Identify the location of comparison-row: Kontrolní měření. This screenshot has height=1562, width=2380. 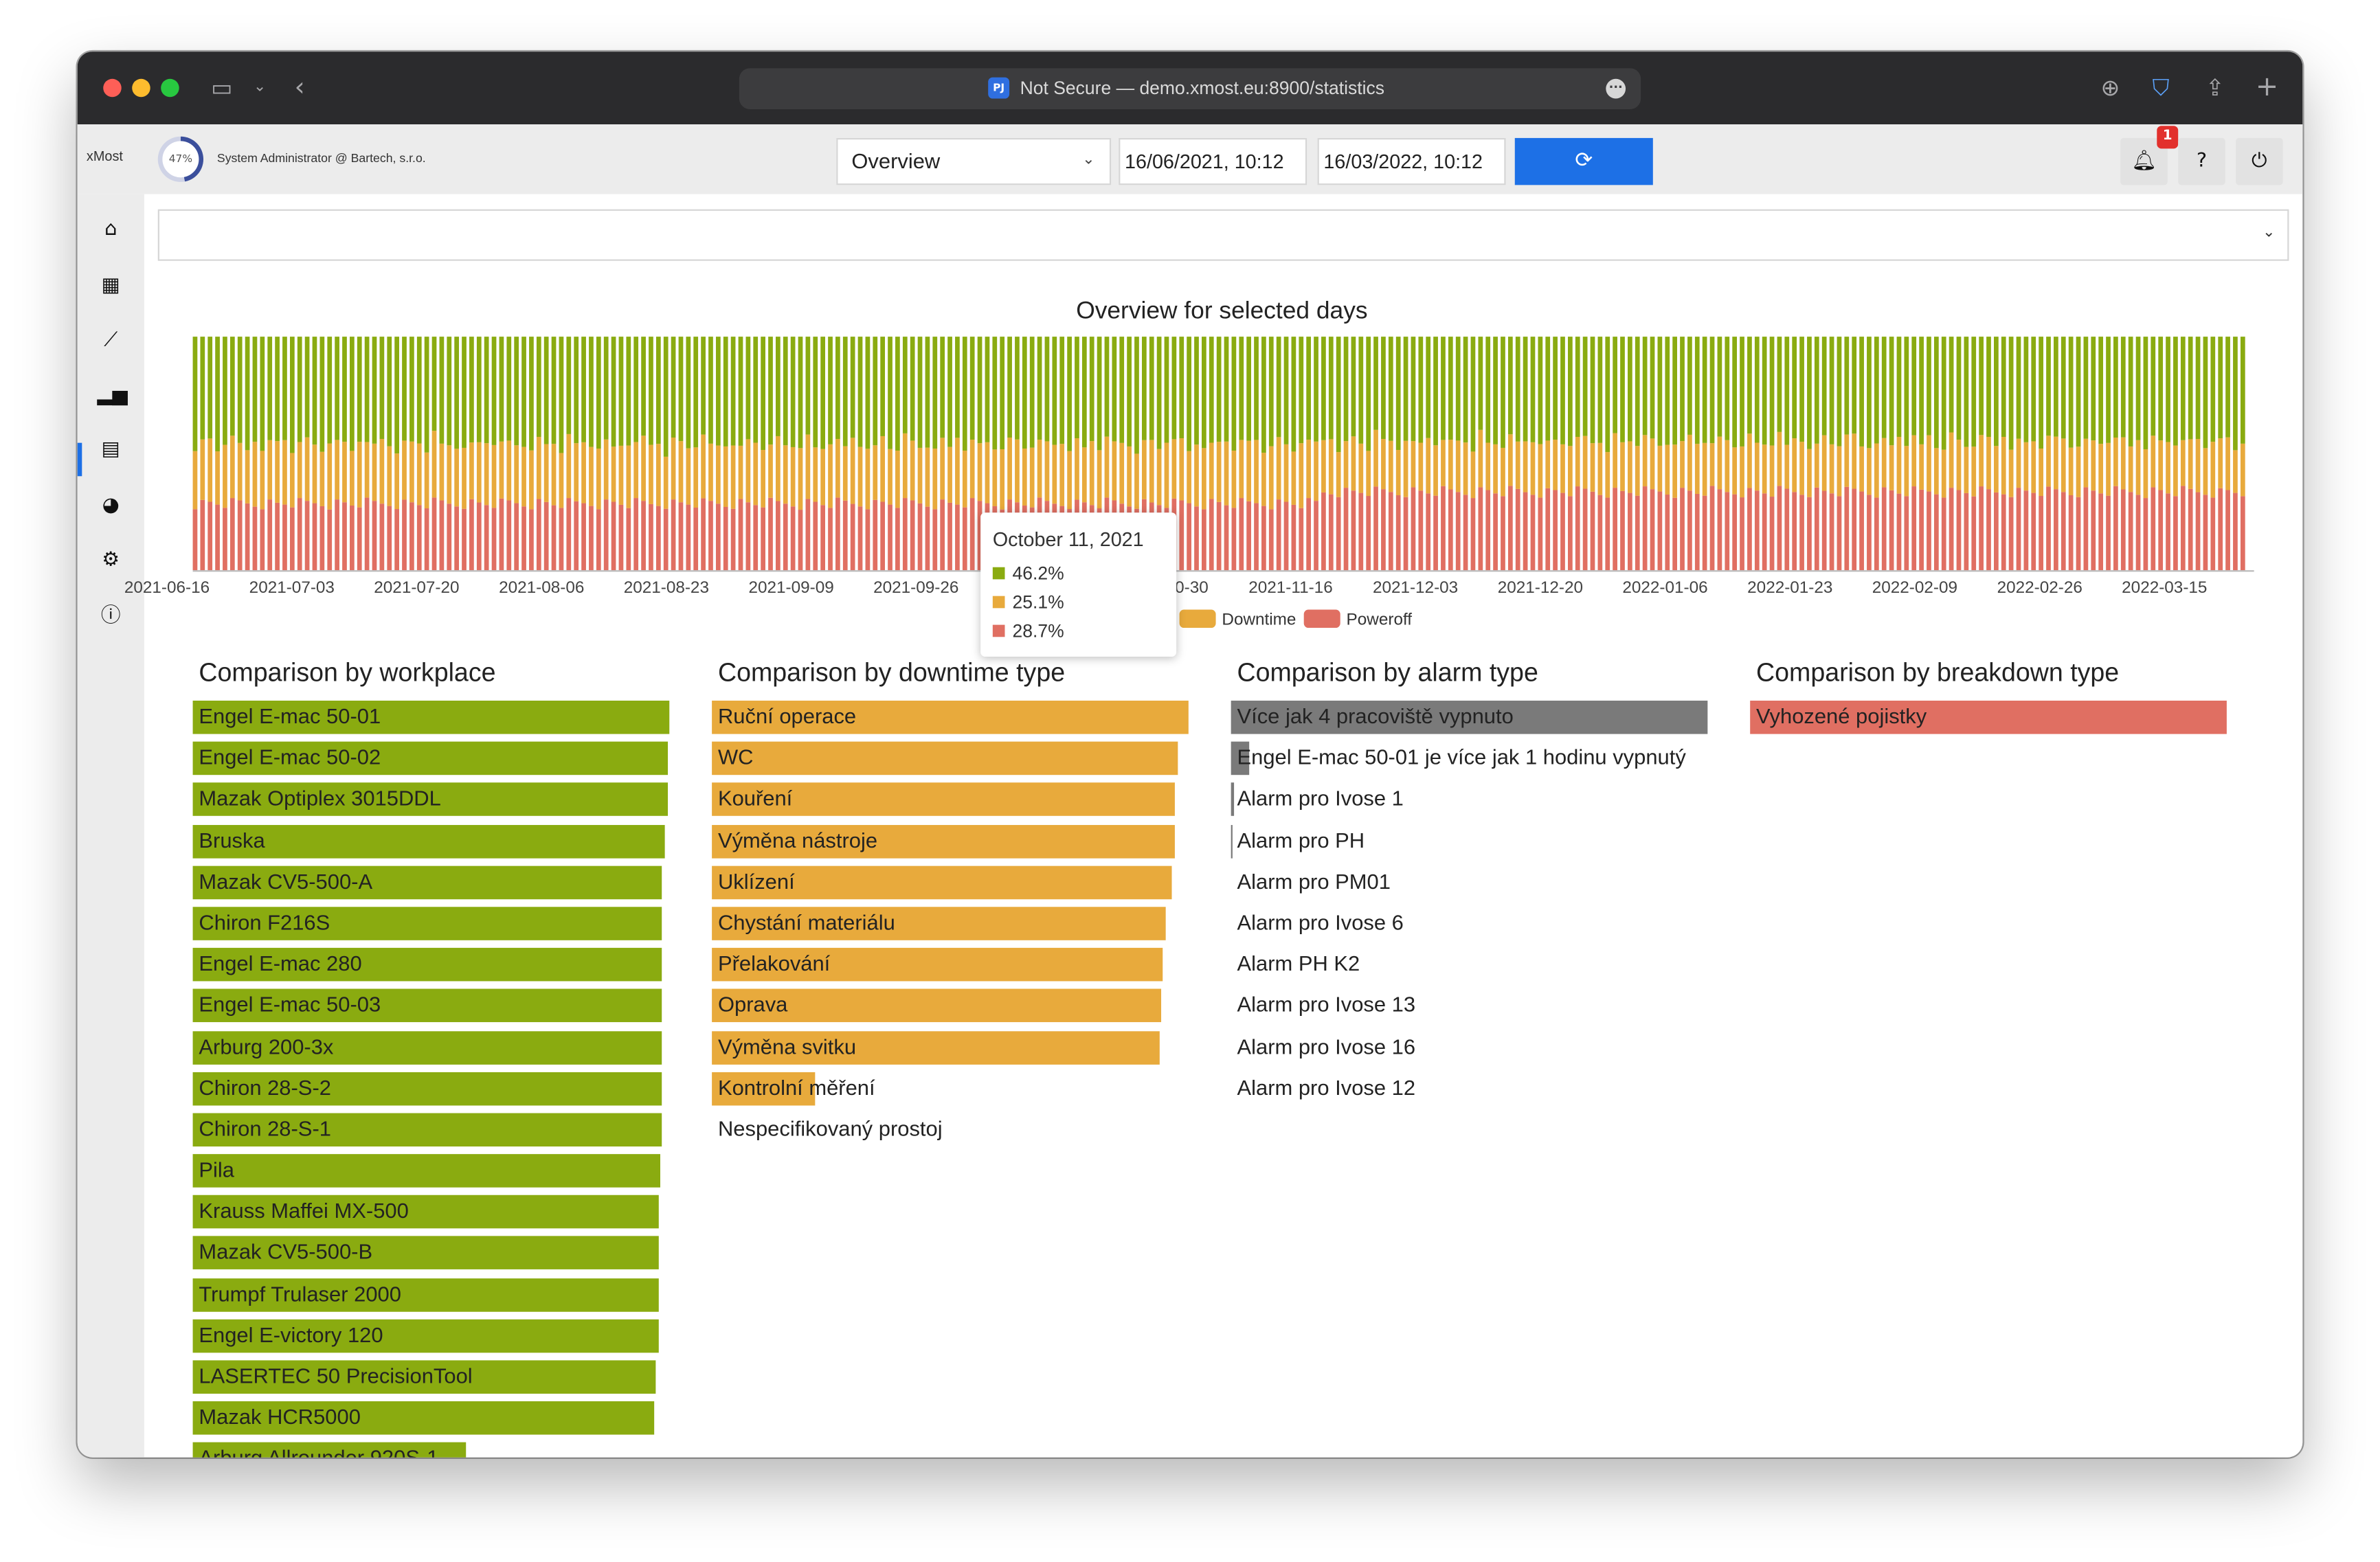
(950, 1090).